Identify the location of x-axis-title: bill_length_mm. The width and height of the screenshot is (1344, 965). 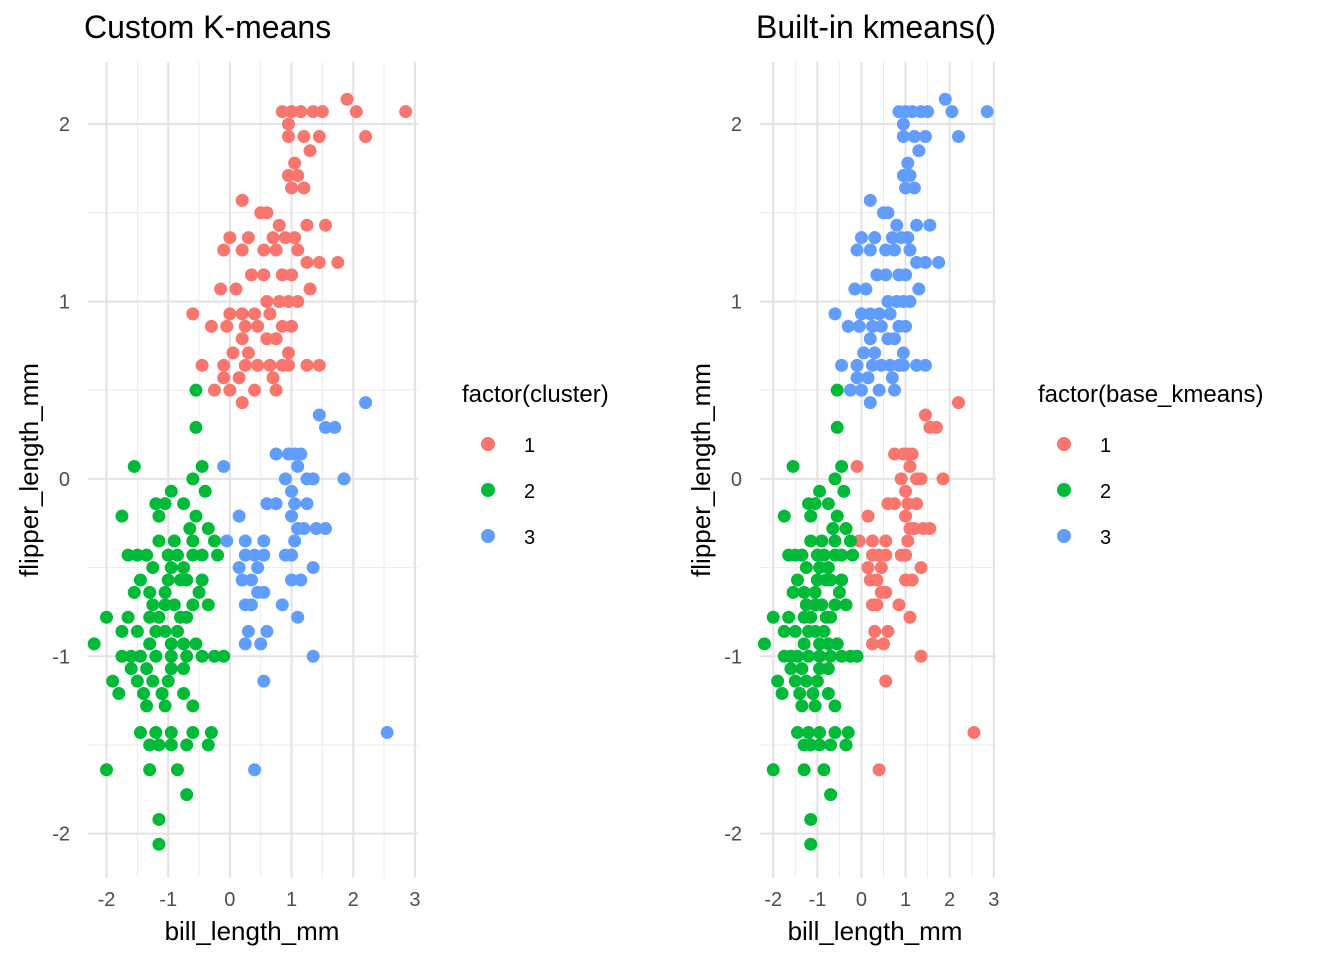
(875, 931).